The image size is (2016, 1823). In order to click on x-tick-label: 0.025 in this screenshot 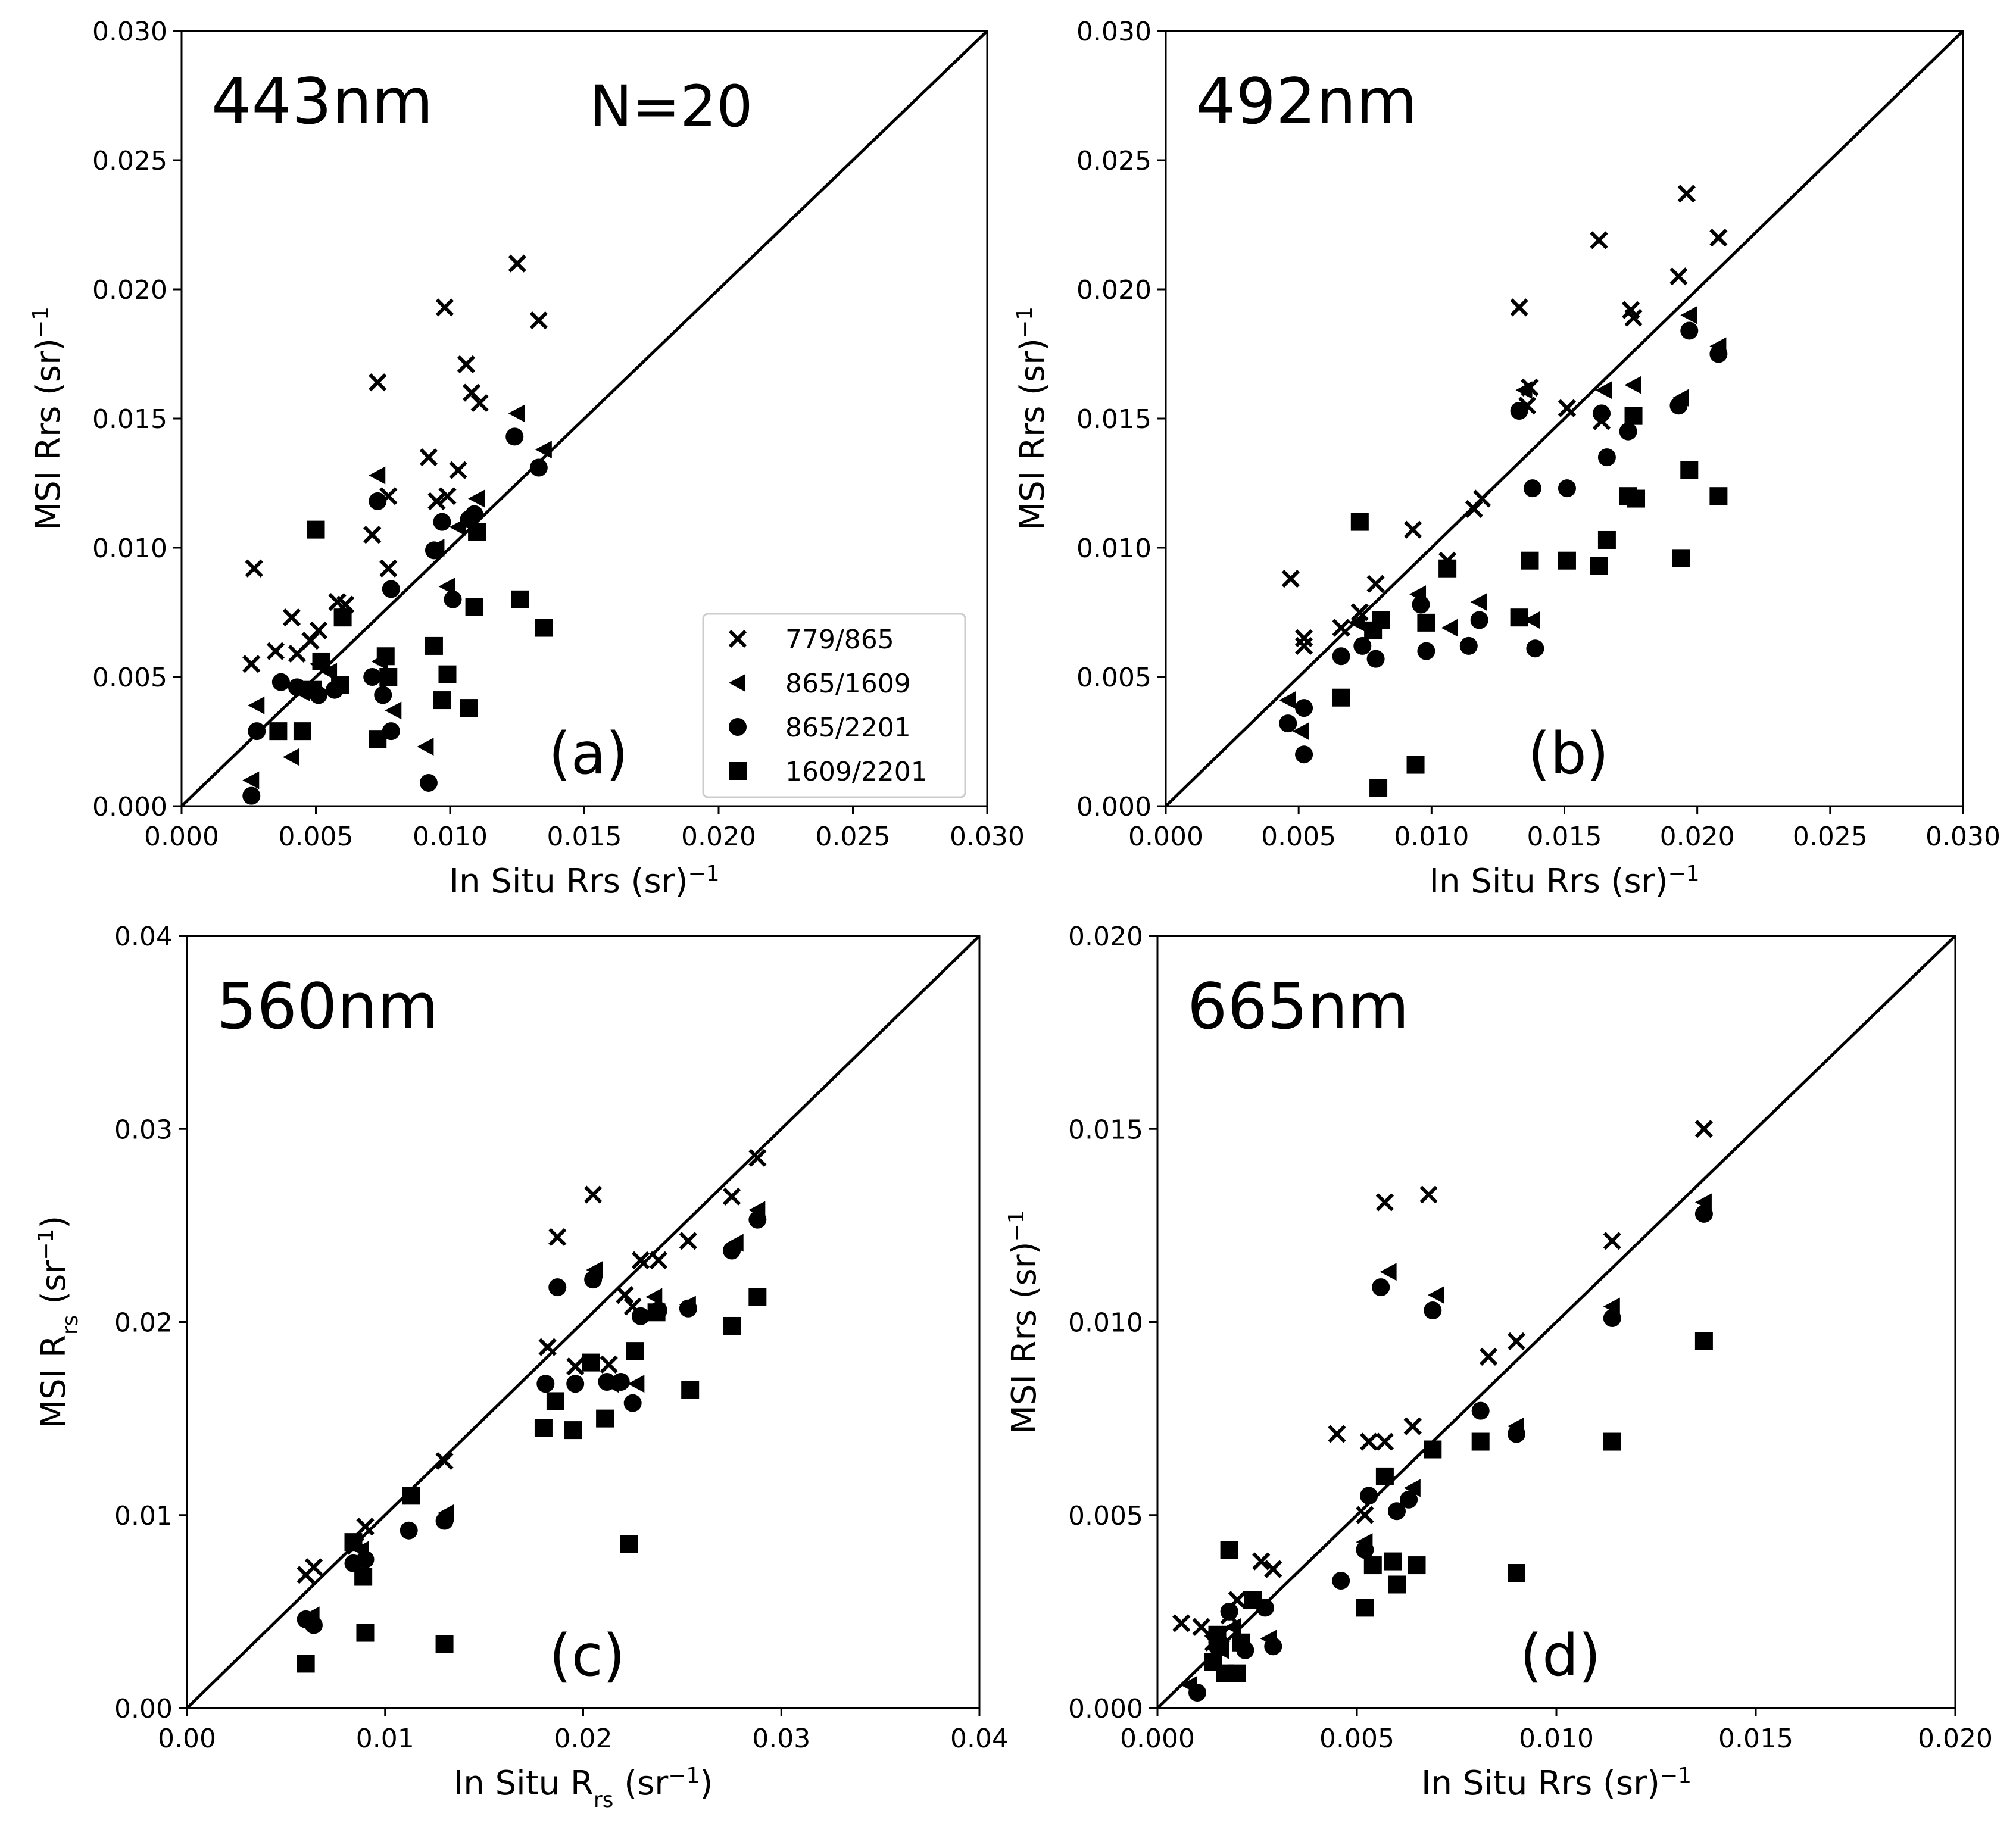, I will do `click(1830, 837)`.